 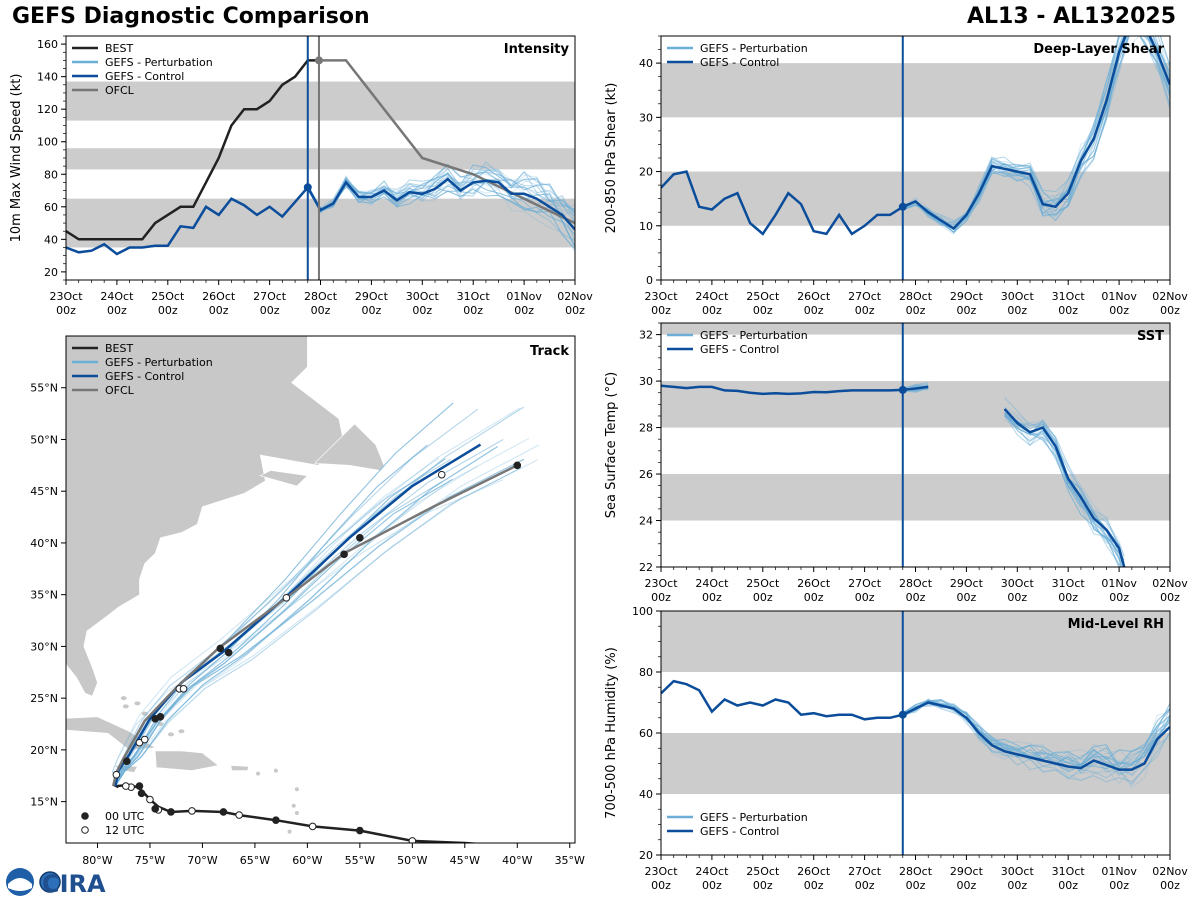 What do you see at coordinates (144, 76) in the screenshot?
I see `intensity-legend-label: GEFS - Control` at bounding box center [144, 76].